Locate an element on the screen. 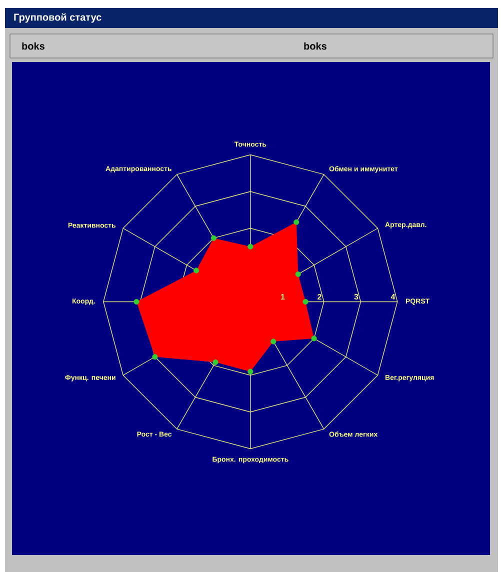 This screenshot has height=572, width=501. y-tick-label: 1 is located at coordinates (283, 297).